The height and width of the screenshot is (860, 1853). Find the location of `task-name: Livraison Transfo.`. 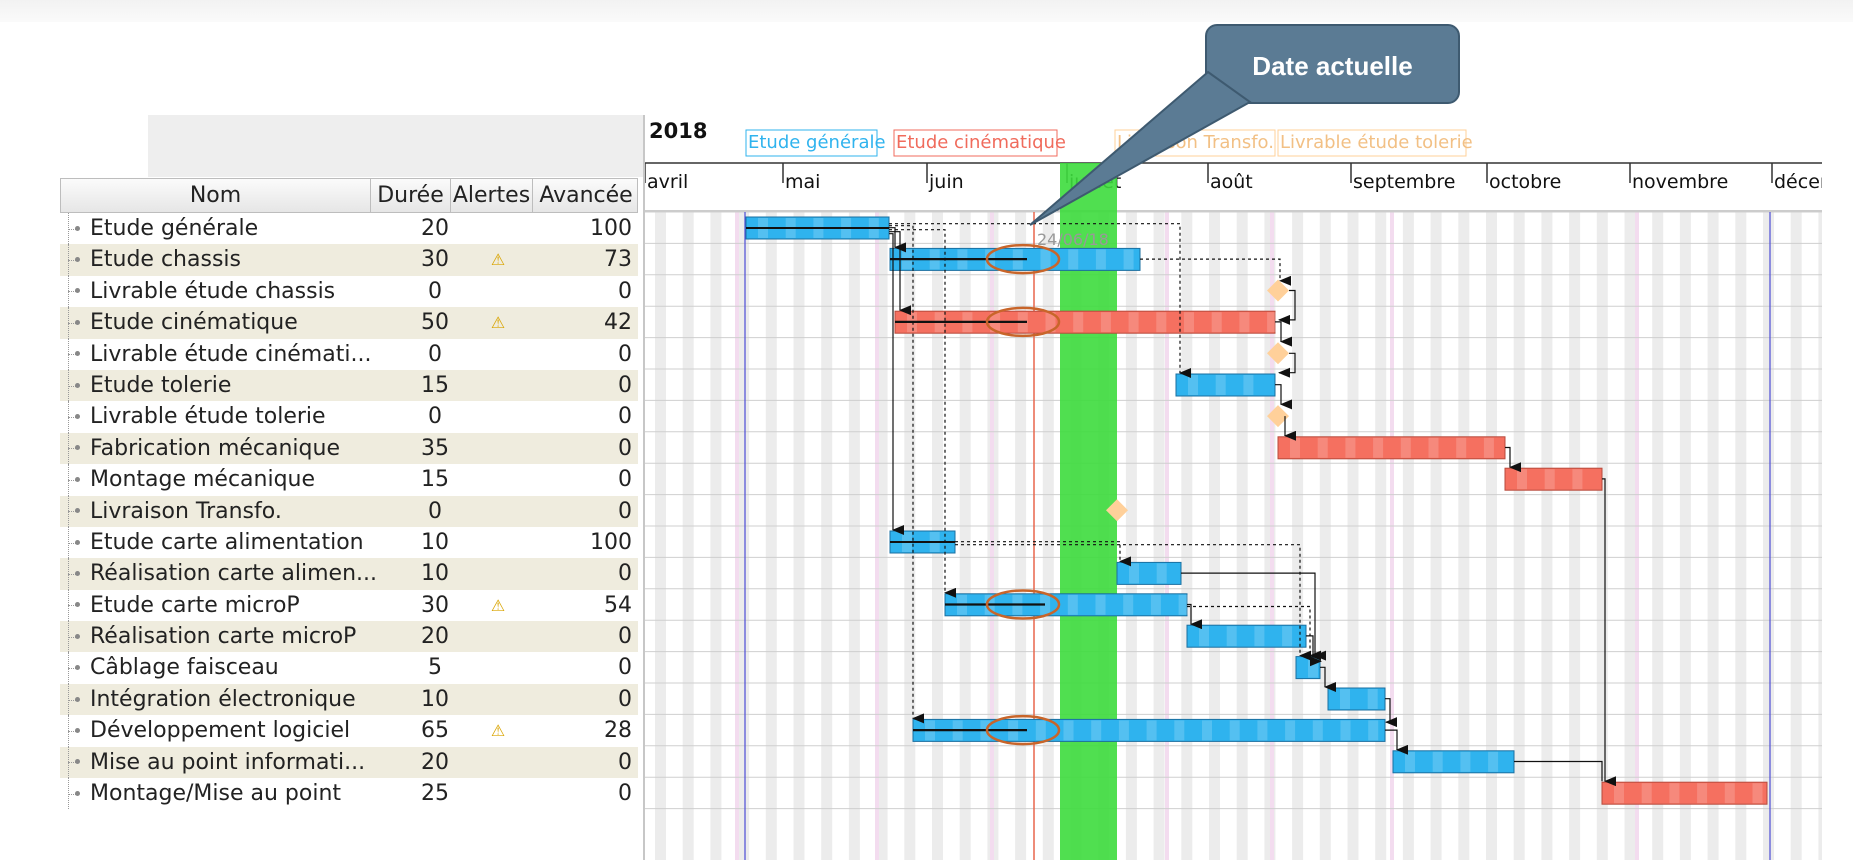

task-name: Livraison Transfo. is located at coordinates (186, 511).